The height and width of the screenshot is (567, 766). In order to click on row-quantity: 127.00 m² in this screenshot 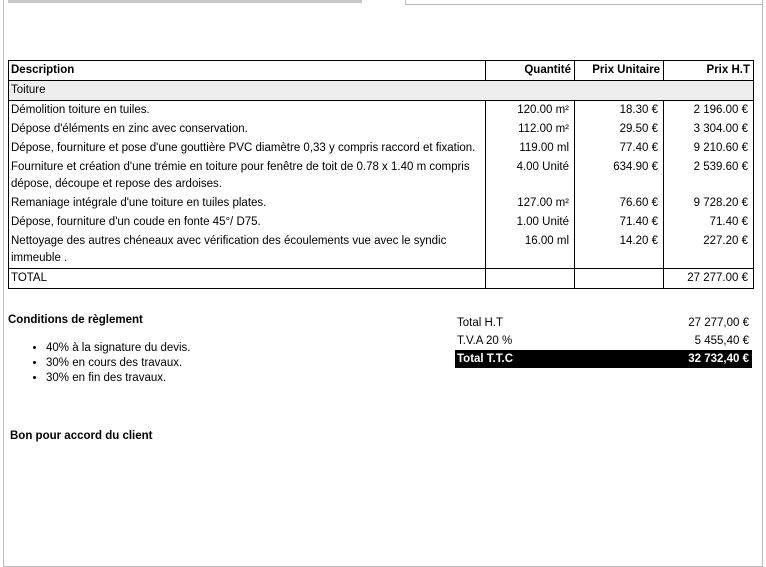, I will do `click(530, 203)`.